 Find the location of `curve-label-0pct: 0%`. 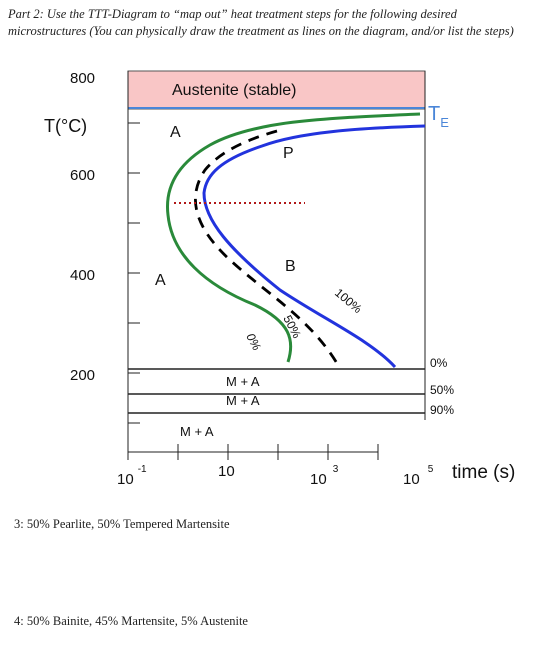

curve-label-0pct: 0% is located at coordinates (253, 342).